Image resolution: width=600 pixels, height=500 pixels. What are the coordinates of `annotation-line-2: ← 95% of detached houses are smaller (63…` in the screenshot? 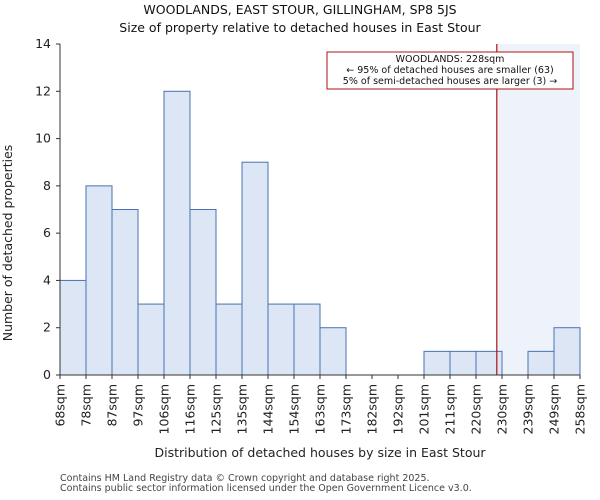 It's located at (449, 70).